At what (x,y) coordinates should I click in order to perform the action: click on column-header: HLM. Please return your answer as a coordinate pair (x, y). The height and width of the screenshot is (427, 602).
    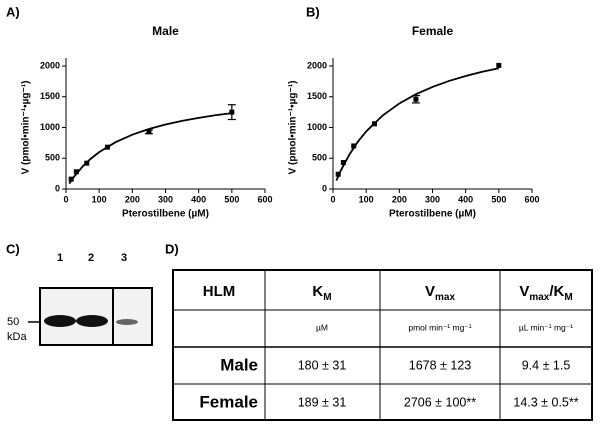
    Looking at the image, I should click on (219, 291).